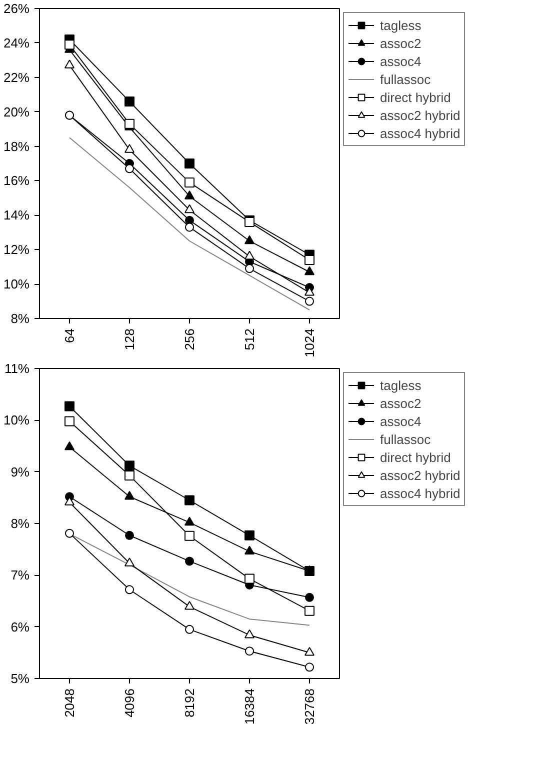 This screenshot has width=539, height=761. What do you see at coordinates (20, 472) in the screenshot?
I see `y-tick-label: 9%` at bounding box center [20, 472].